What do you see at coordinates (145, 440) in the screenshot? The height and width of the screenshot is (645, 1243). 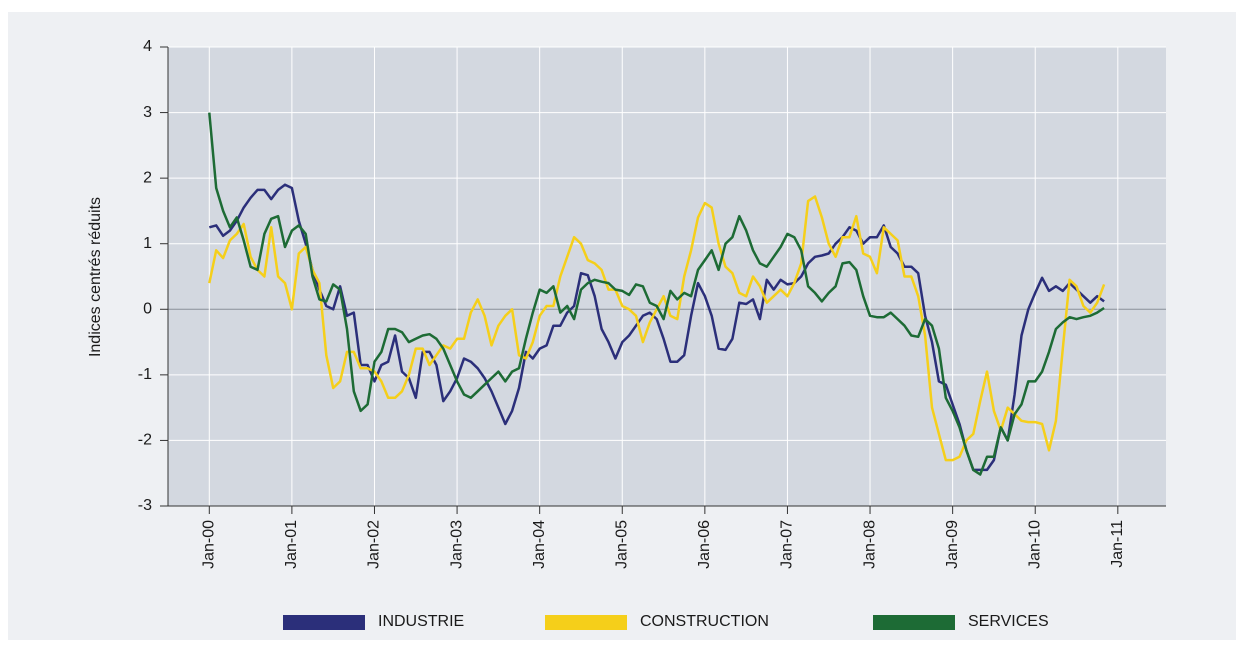 I see `y-tick-label: -2` at bounding box center [145, 440].